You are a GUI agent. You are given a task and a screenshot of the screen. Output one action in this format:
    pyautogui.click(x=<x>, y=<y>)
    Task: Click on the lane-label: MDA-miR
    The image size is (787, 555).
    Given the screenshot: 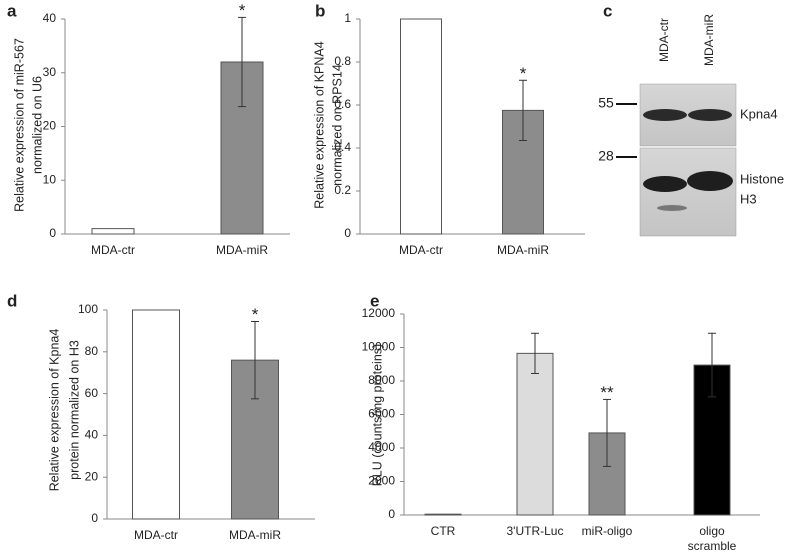 What is the action you would take?
    pyautogui.click(x=709, y=40)
    